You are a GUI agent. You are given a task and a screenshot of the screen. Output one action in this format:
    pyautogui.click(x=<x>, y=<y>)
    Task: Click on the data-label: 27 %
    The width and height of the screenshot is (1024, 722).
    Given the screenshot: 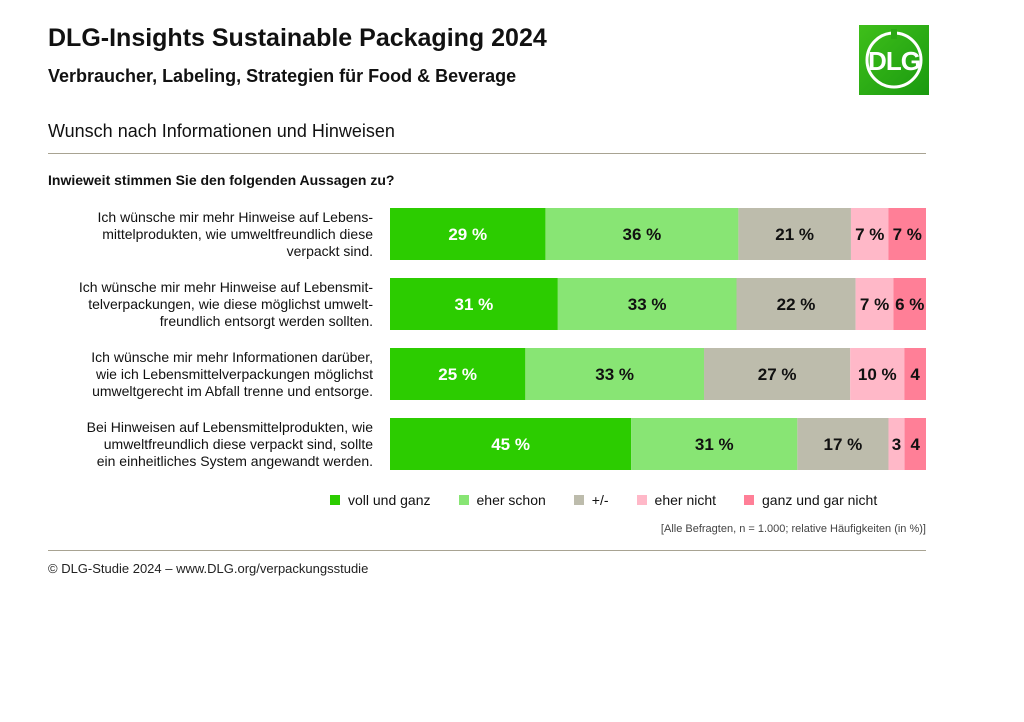 What is the action you would take?
    pyautogui.click(x=777, y=374)
    